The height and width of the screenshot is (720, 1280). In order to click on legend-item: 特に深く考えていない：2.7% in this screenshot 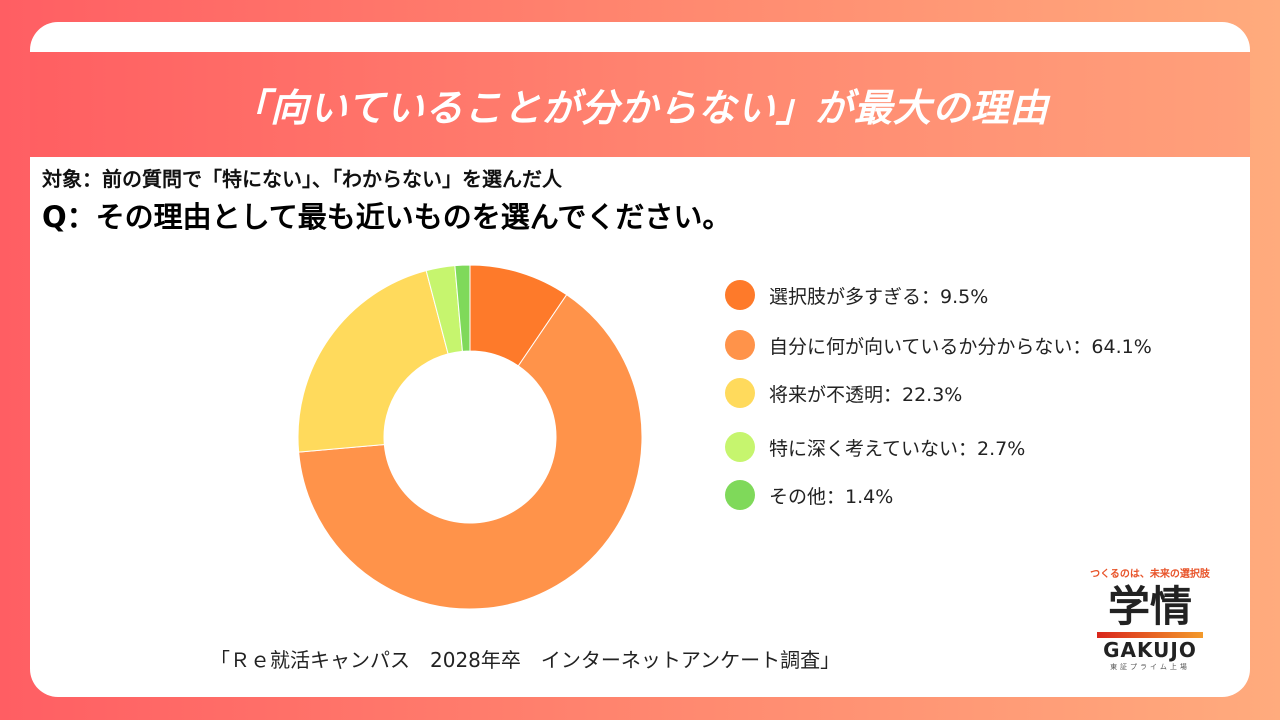, I will do `click(875, 447)`.